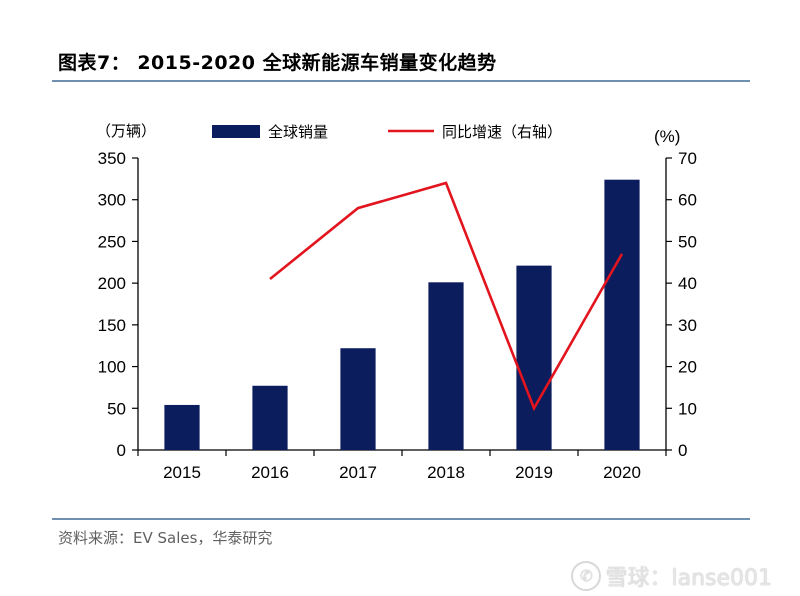  Describe the element at coordinates (165, 538) in the screenshot. I see `source-note: 资料来源：EV Sales，华泰研究` at that location.